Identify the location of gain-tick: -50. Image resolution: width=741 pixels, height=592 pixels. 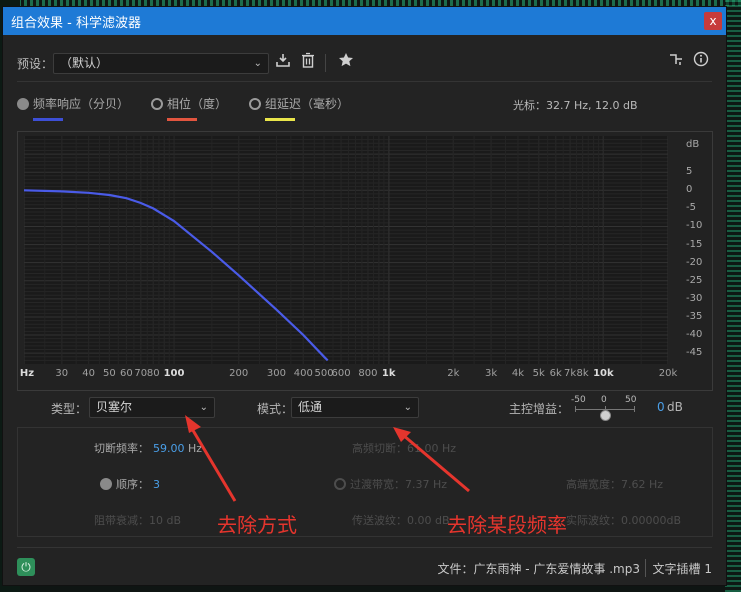
(578, 400).